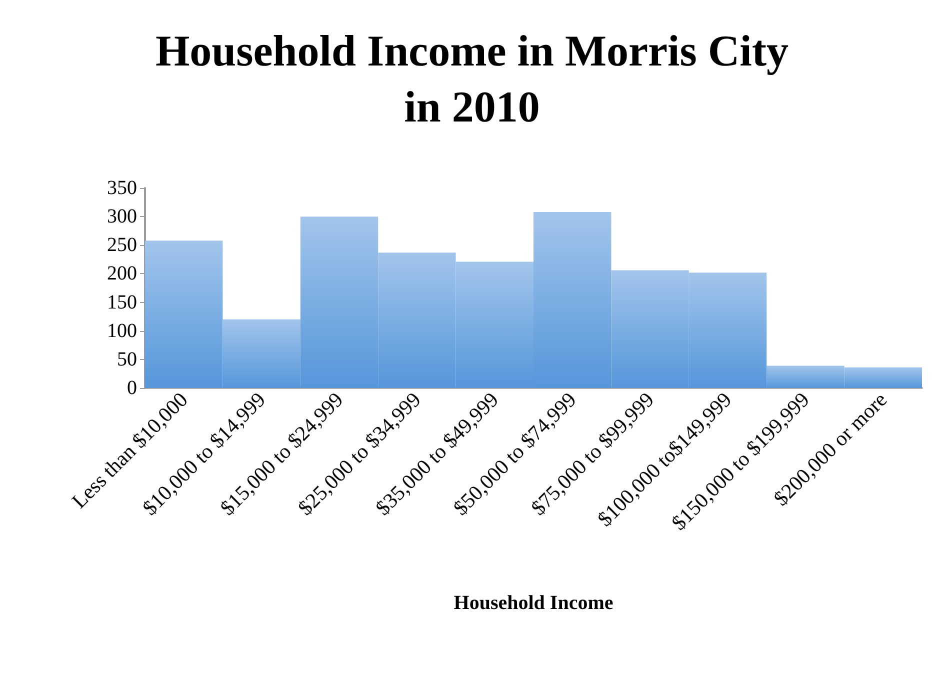 The image size is (944, 681). I want to click on y-tick-label: 300, so click(122, 217).